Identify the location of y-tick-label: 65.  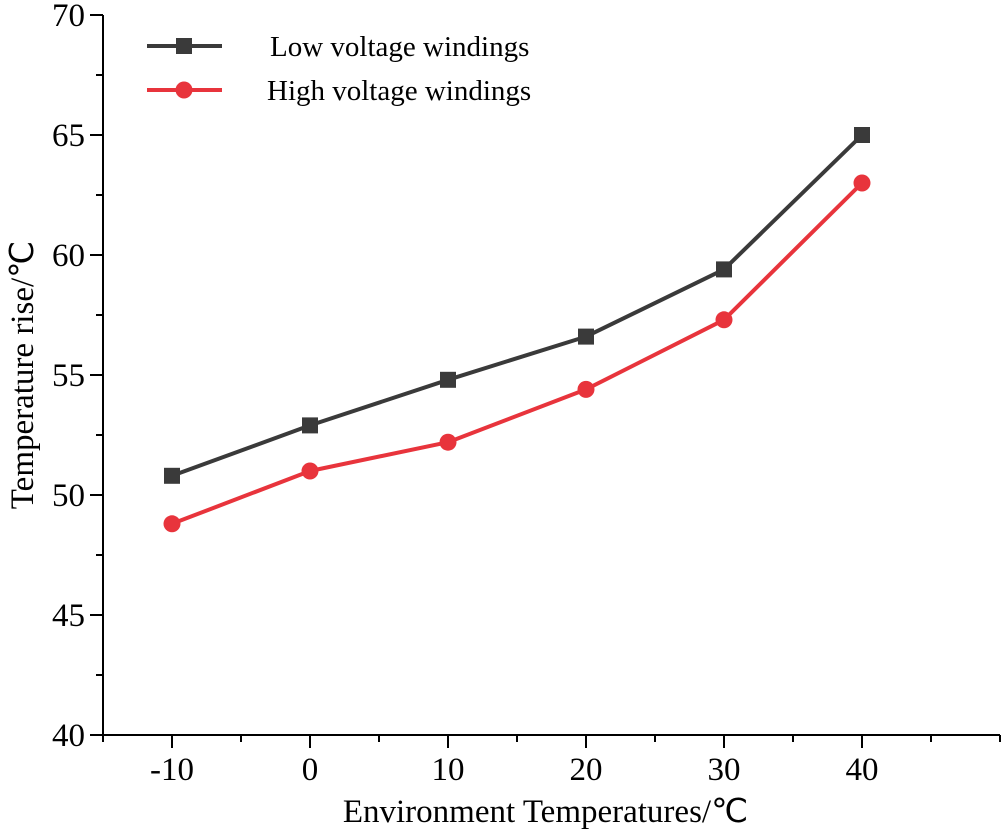
(68, 136).